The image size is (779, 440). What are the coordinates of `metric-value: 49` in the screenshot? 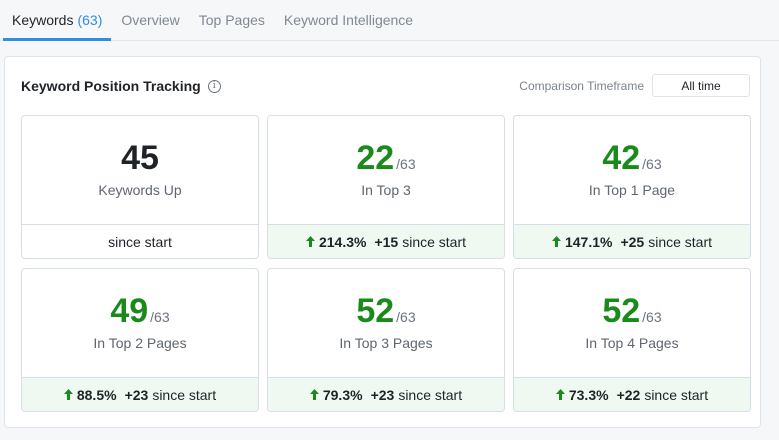 It's located at (129, 311).